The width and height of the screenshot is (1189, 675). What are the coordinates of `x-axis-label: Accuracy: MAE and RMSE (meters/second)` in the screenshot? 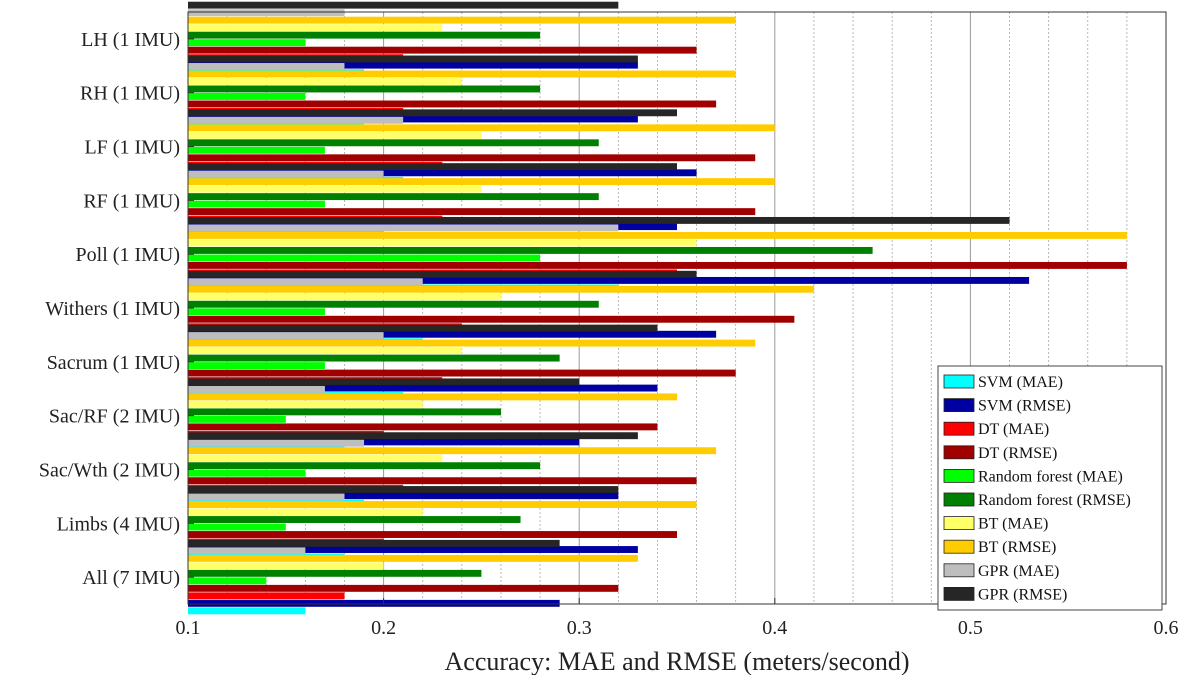 It's located at (677, 661).